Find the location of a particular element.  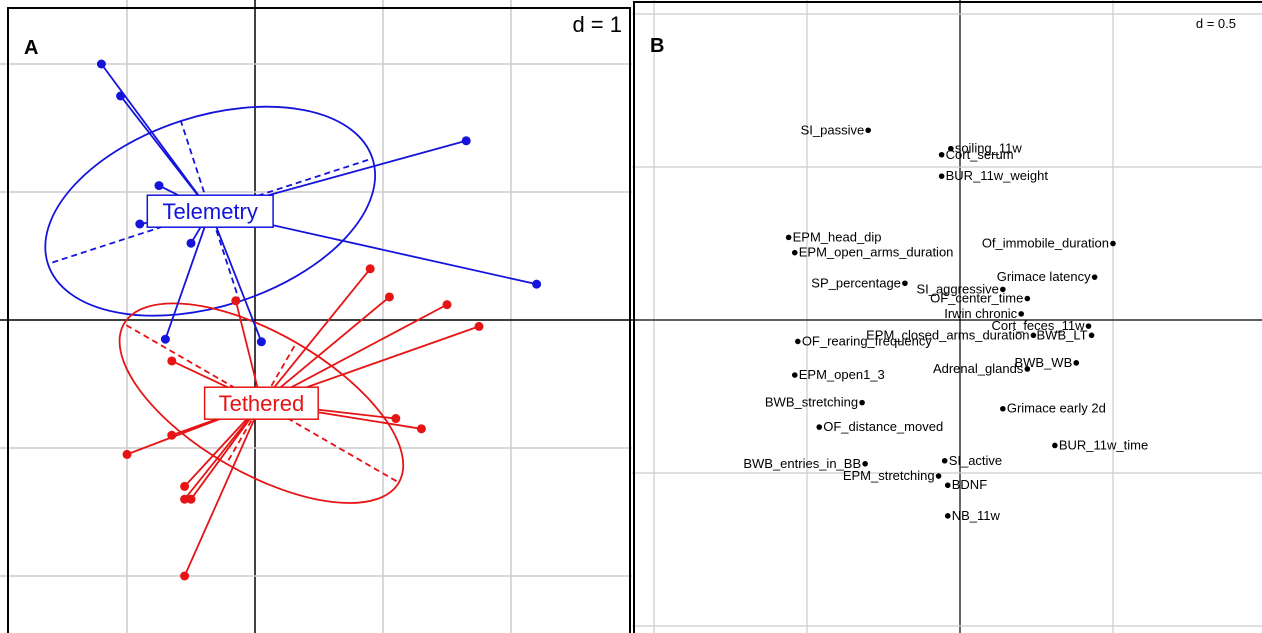

panel-b-scale-label: d = 0.5 is located at coordinates (1216, 23).